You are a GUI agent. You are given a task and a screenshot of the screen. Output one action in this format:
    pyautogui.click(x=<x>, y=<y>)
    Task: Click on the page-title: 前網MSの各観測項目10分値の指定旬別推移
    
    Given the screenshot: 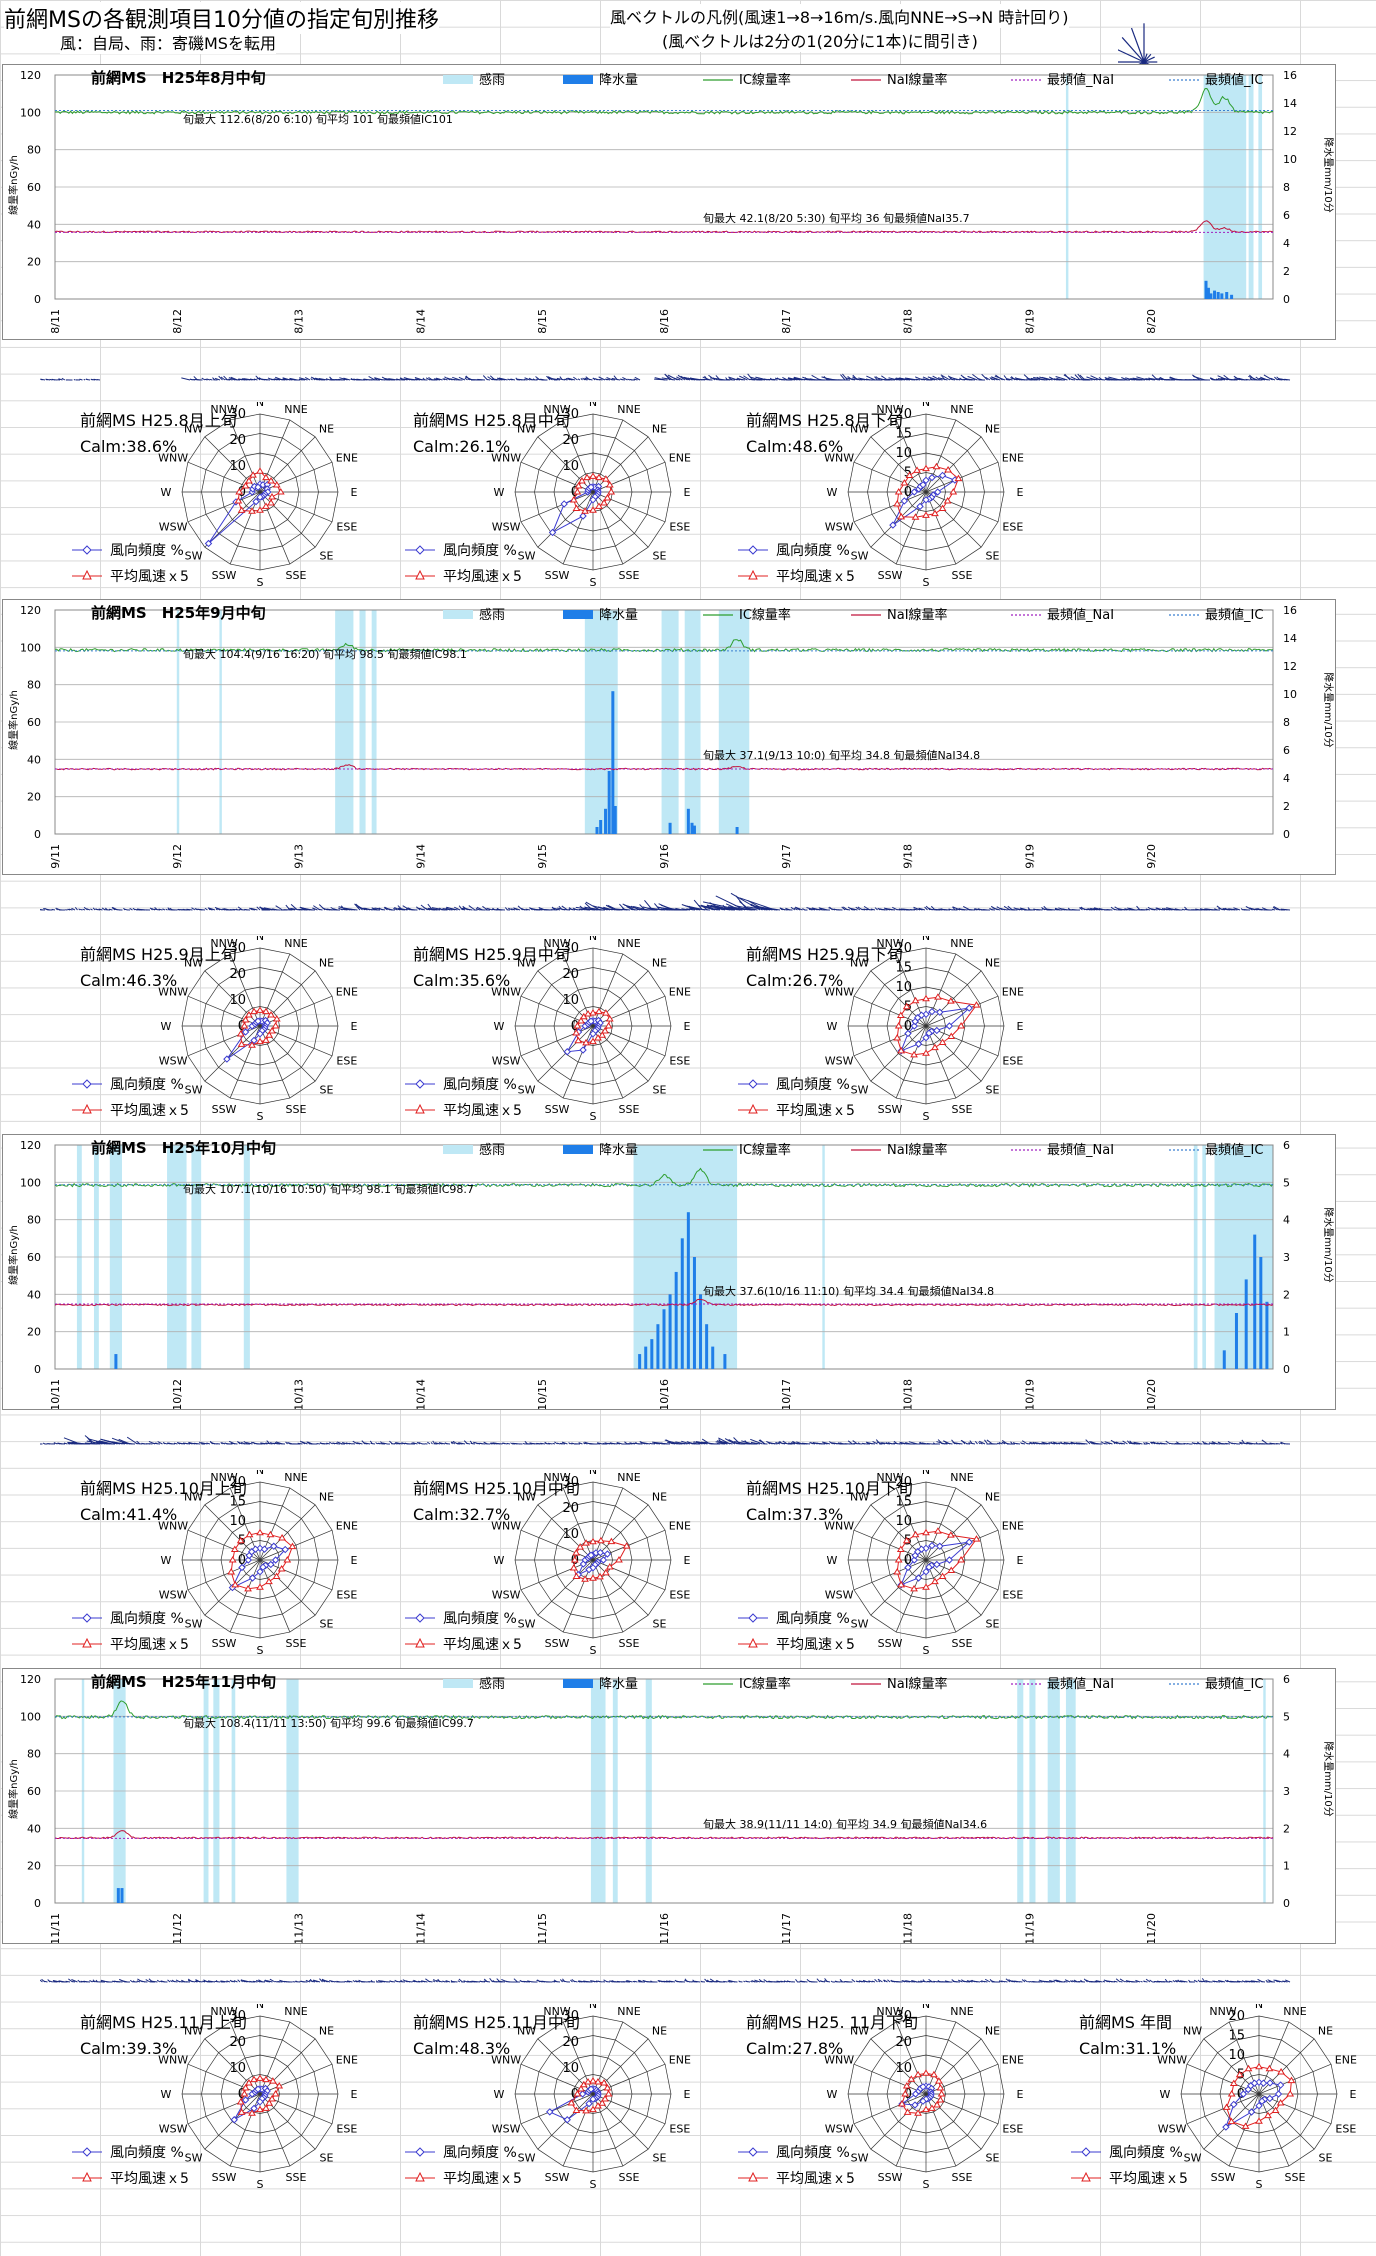 What is the action you would take?
    pyautogui.click(x=221, y=18)
    